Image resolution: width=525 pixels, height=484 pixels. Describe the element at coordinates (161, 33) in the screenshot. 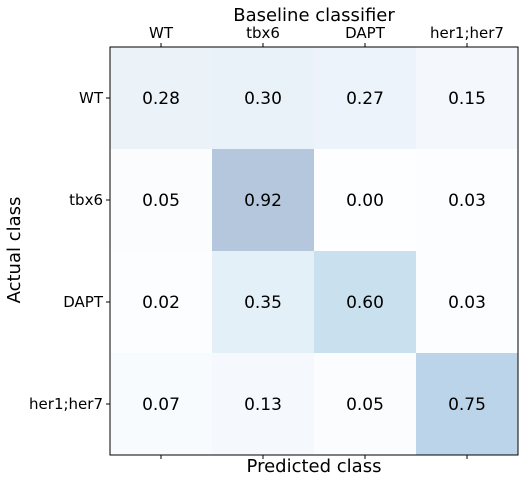

I see `x-tick-label-0: WT` at that location.